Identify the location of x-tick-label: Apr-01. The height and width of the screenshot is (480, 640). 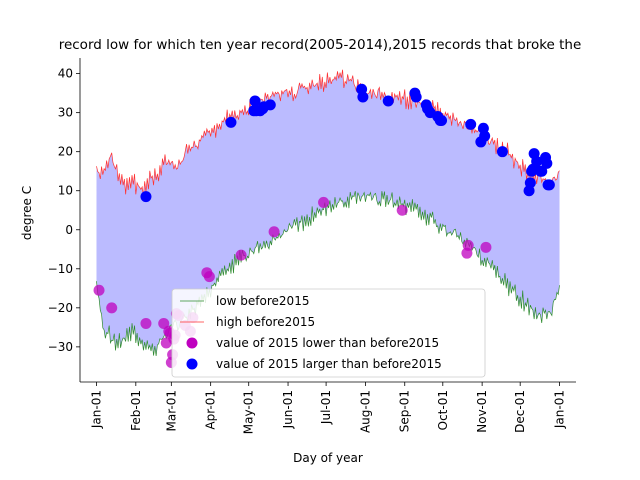
(211, 410).